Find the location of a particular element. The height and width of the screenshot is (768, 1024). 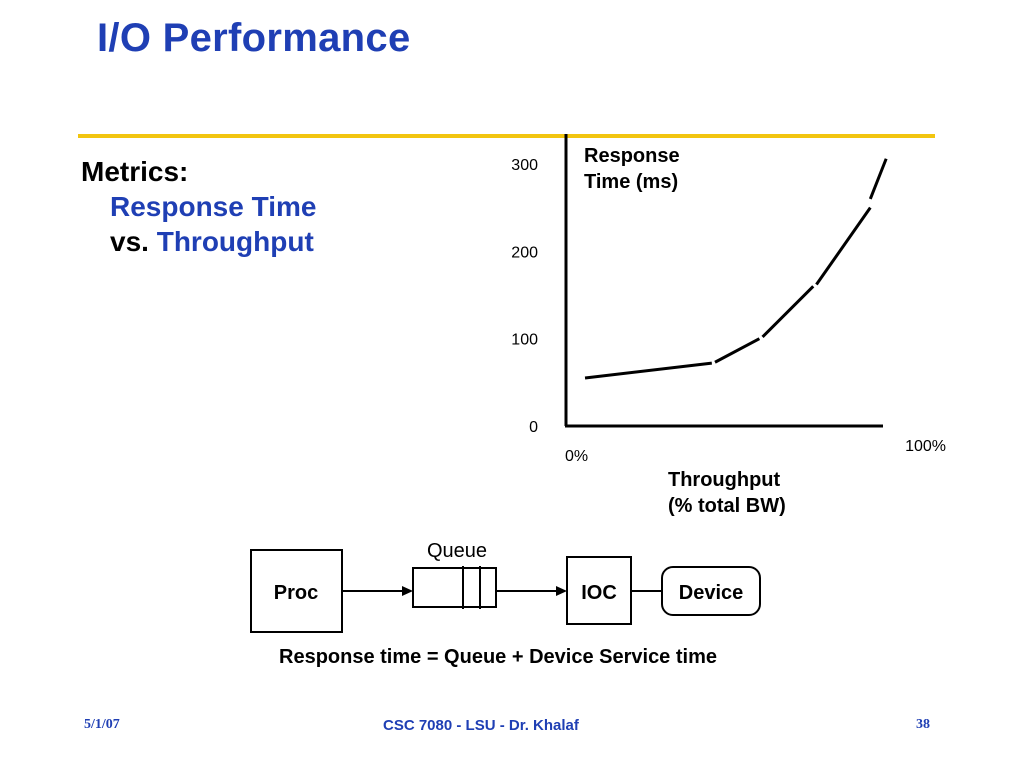

x-axis-label-line1: Throughput is located at coordinates (724, 480).